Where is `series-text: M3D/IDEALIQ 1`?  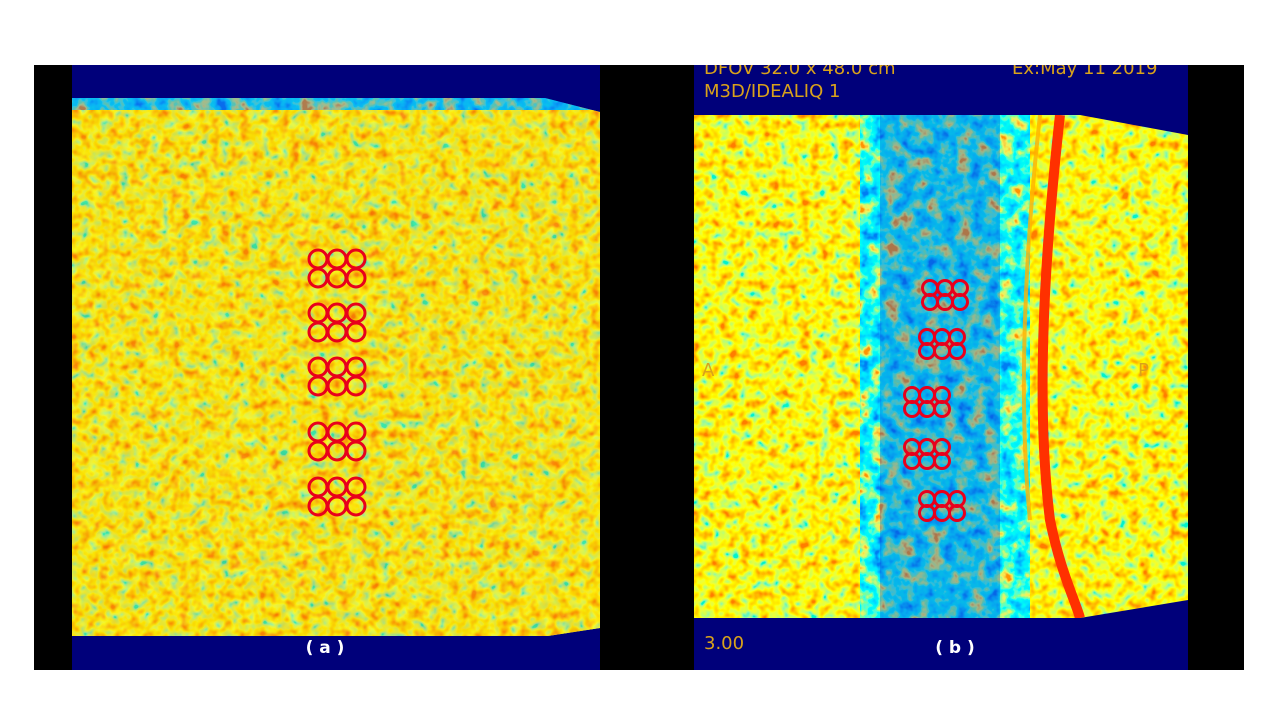 series-text: M3D/IDEALIQ 1 is located at coordinates (772, 91).